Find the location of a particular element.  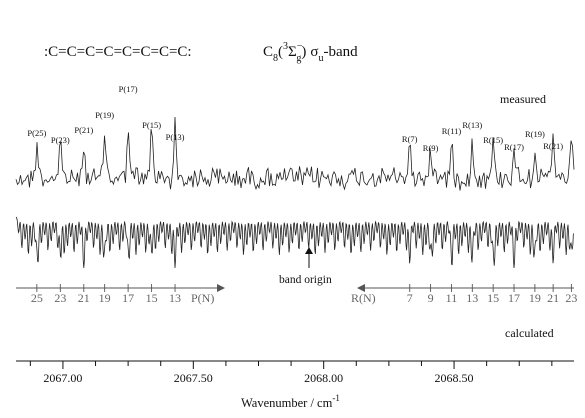

title-term-pre: 3 is located at coordinates (285, 46).